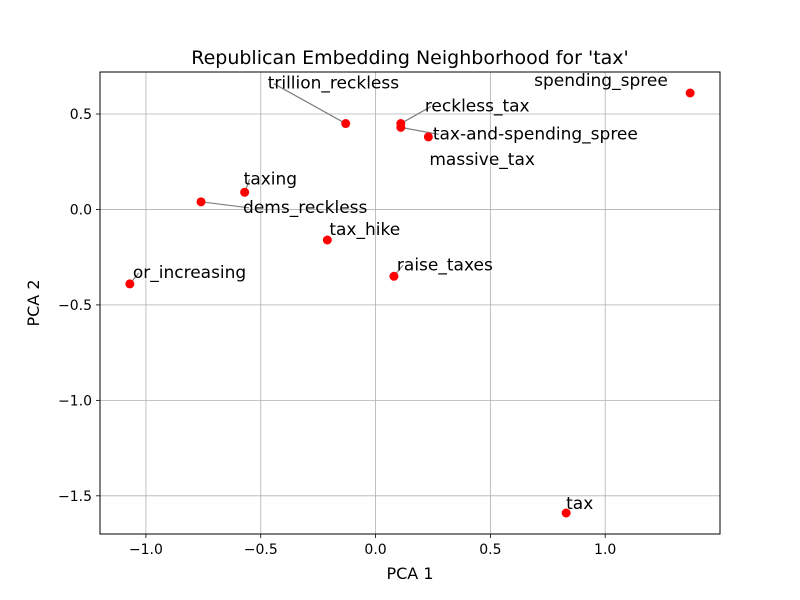 This screenshot has height=600, width=800. I want to click on y-axis-ticks: −1.5 −1.0 −0.5 0.0 0.5, so click(79, 306).